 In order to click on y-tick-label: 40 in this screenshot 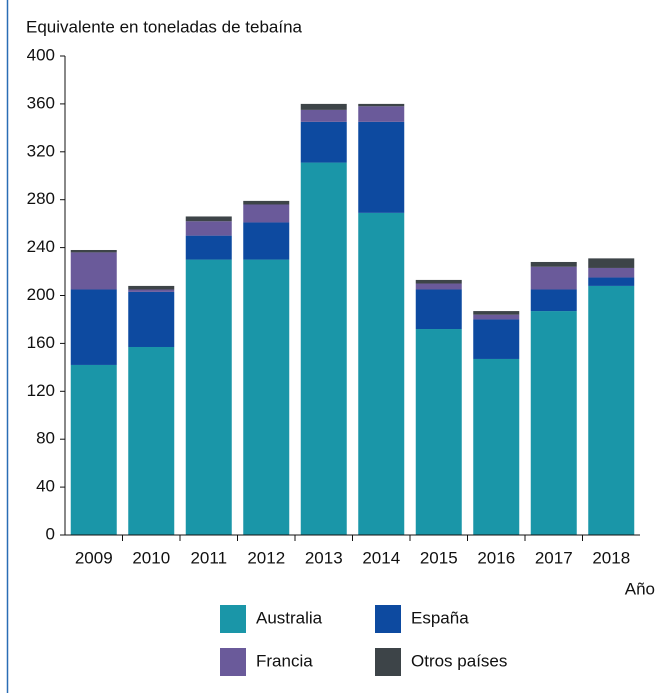, I will do `click(45, 486)`.